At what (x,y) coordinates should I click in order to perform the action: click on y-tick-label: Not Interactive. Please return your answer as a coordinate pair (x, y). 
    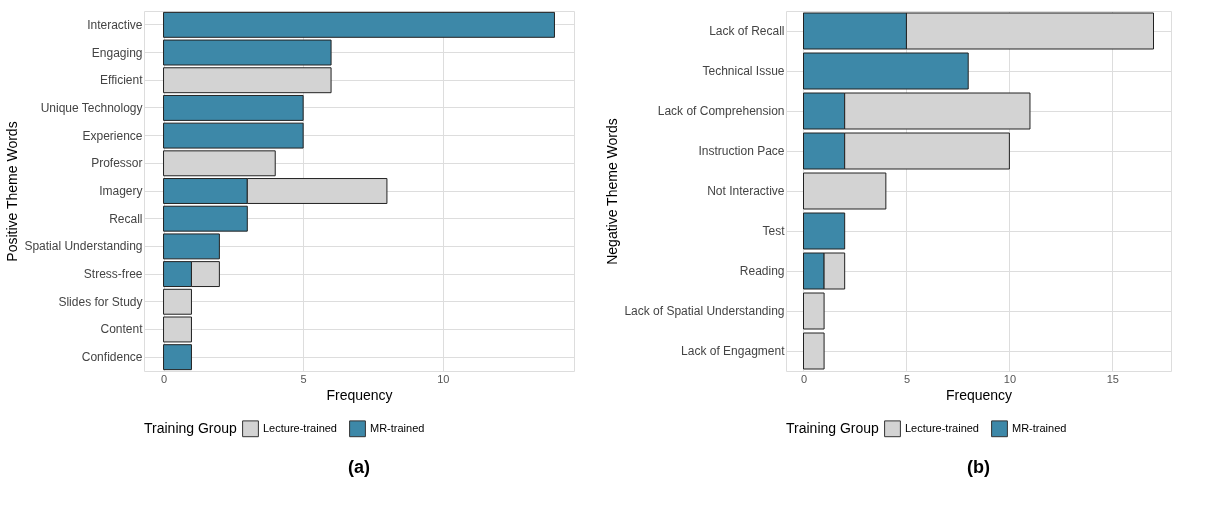
    Looking at the image, I should click on (746, 191).